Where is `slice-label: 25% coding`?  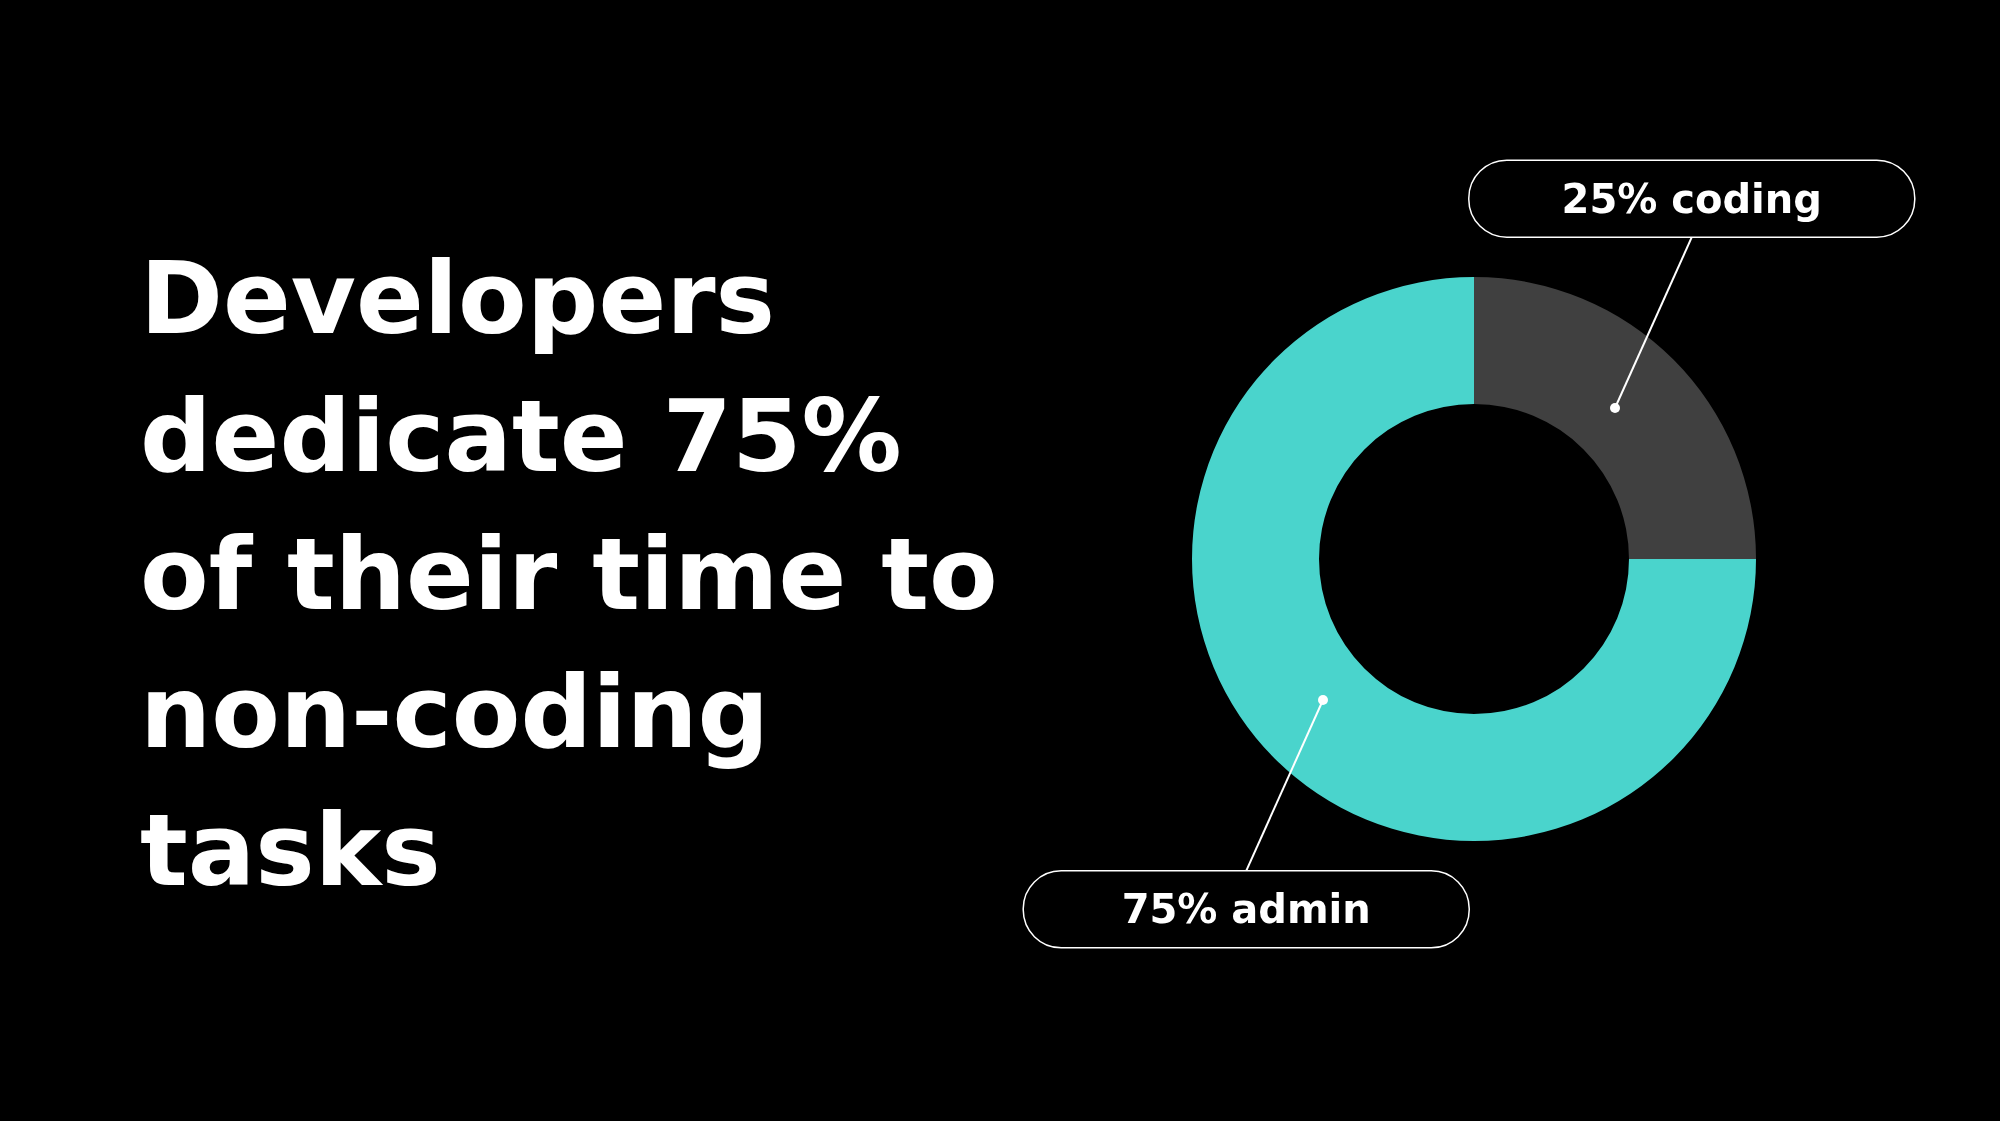
slice-label: 25% coding is located at coordinates (1691, 198).